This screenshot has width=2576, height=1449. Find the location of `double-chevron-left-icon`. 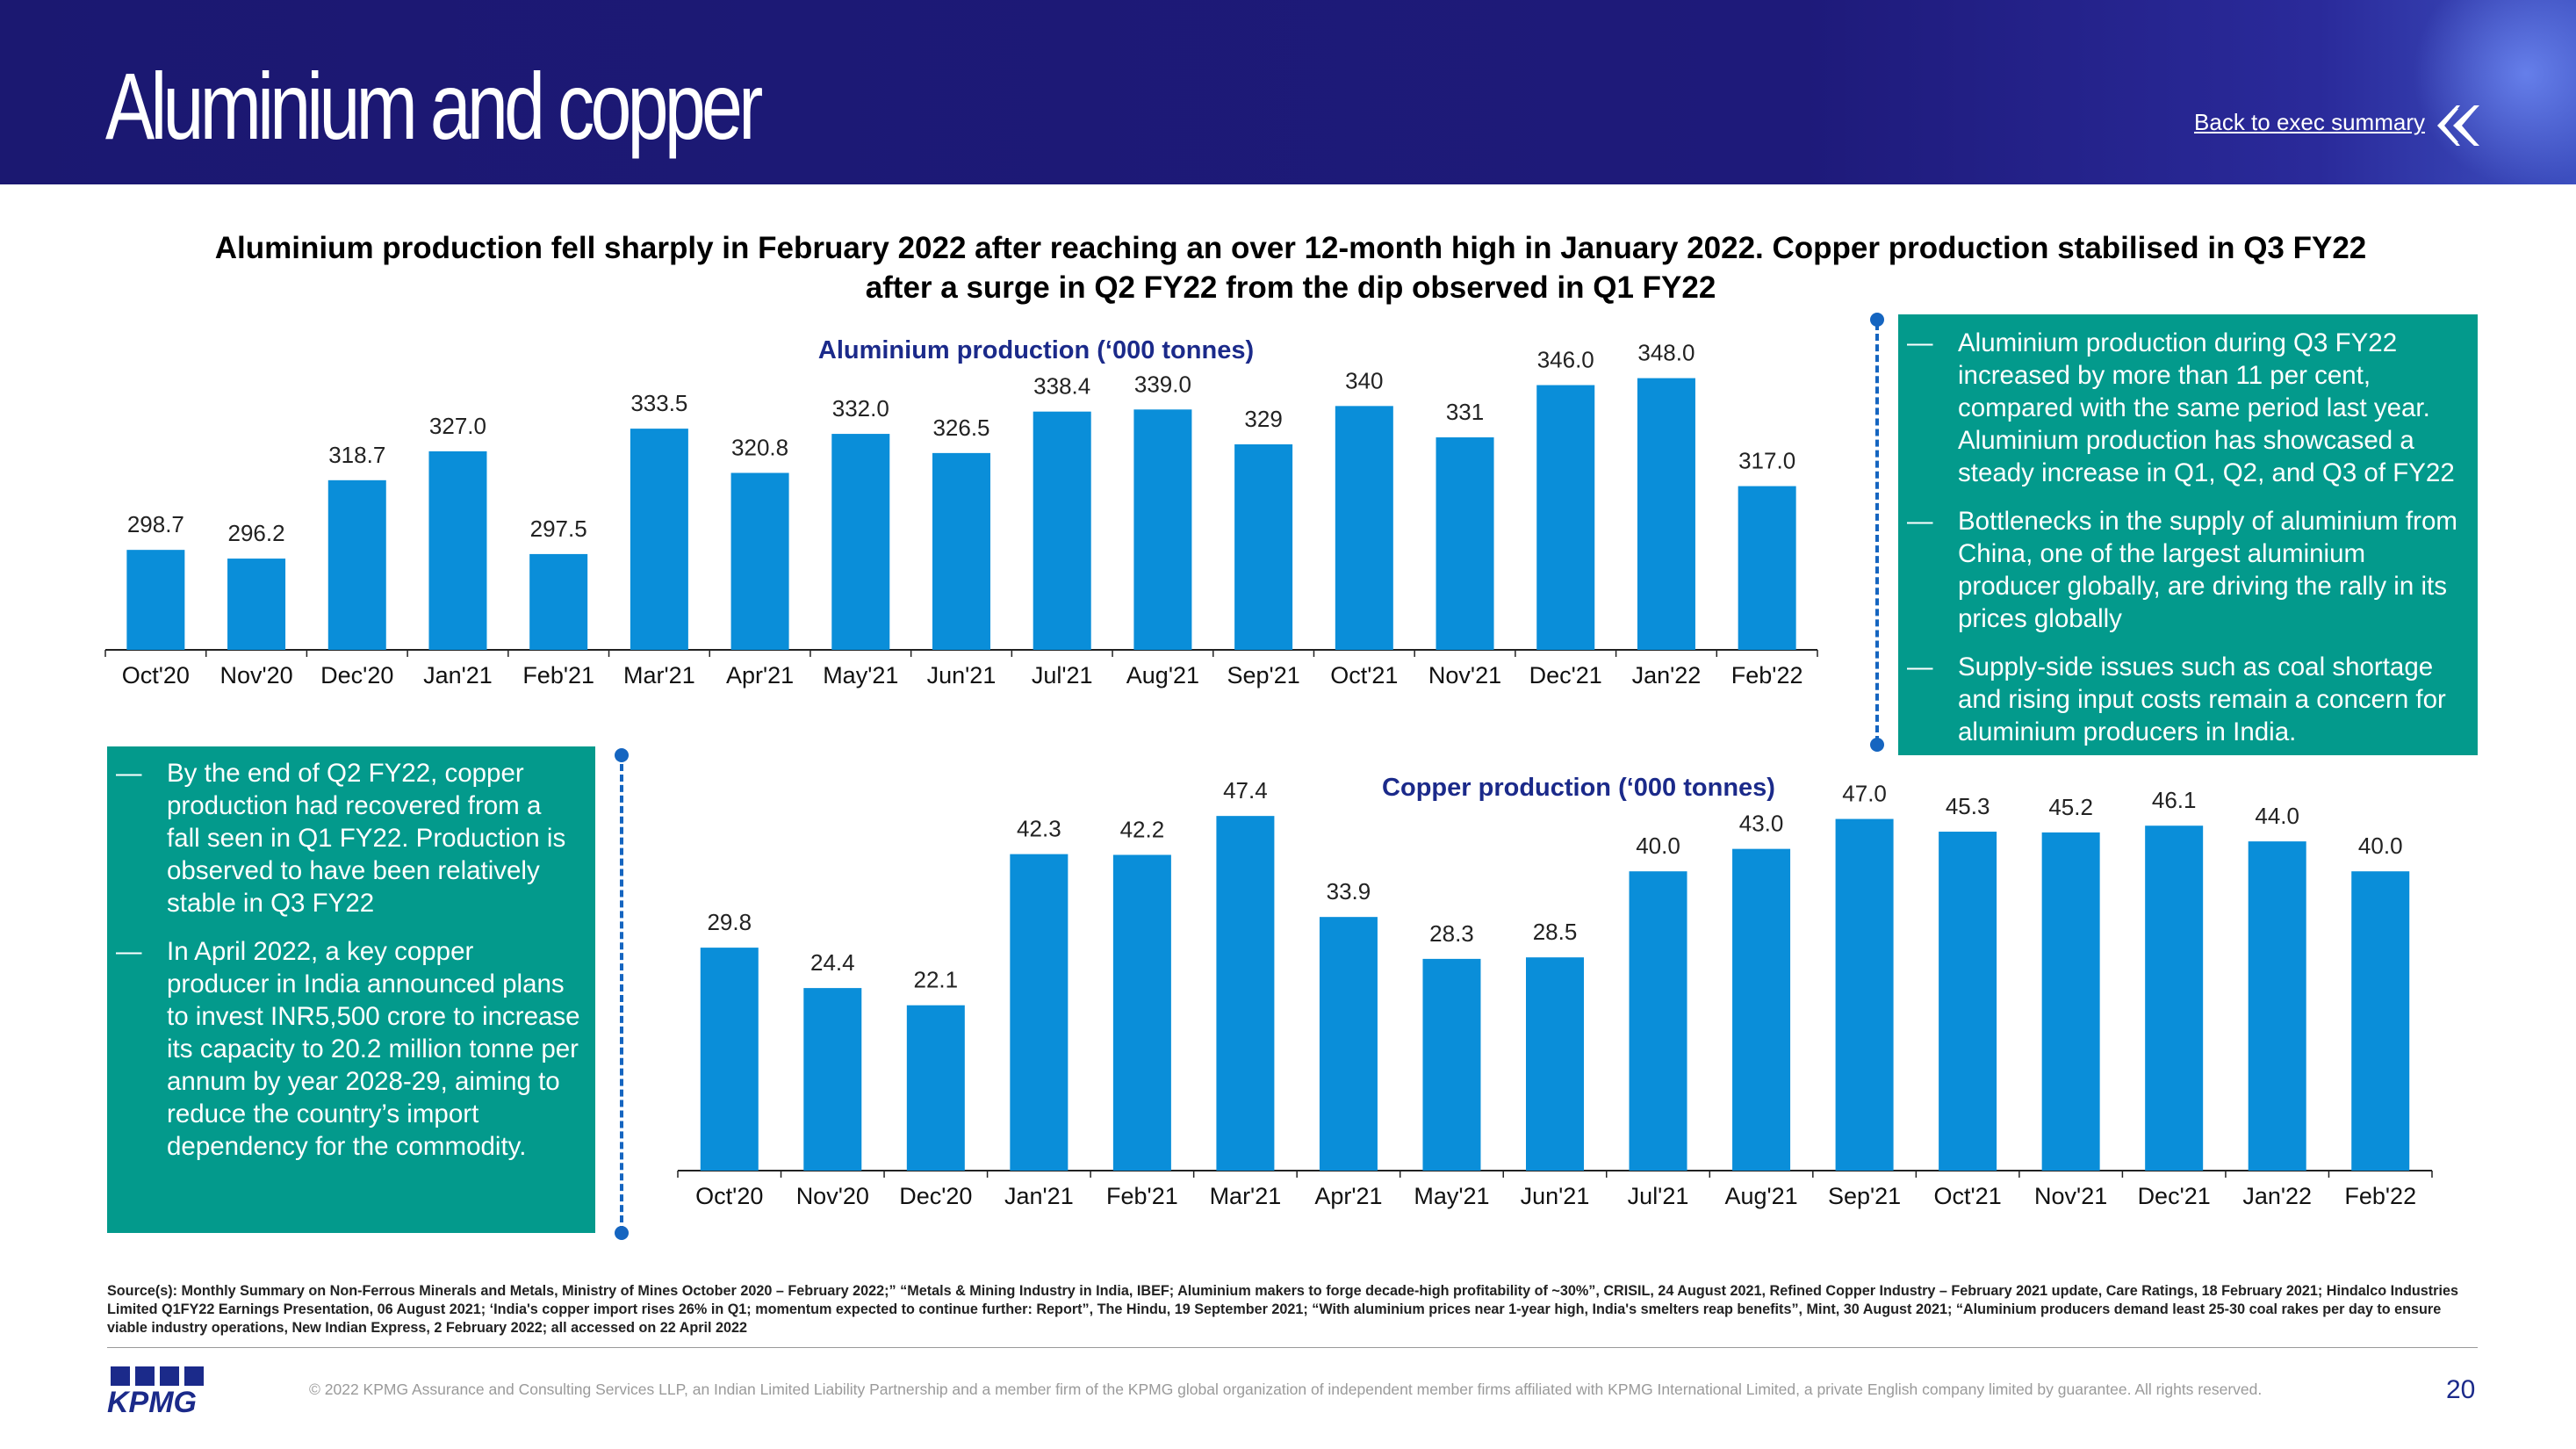

double-chevron-left-icon is located at coordinates (2456, 126).